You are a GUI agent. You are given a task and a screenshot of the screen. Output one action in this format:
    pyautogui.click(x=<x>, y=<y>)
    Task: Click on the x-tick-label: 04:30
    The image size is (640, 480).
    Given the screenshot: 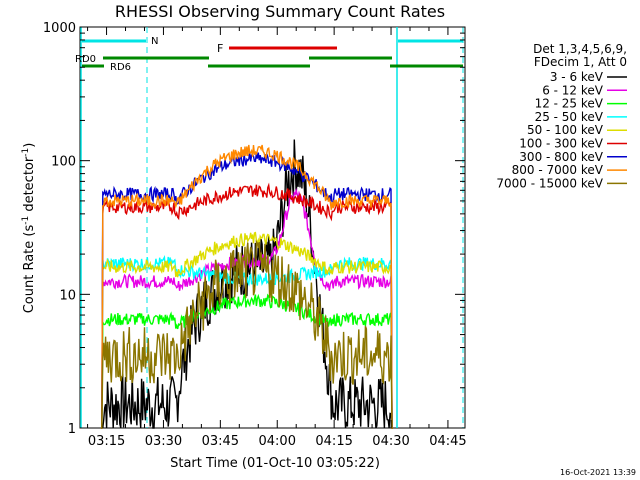 What is the action you would take?
    pyautogui.click(x=390, y=441)
    